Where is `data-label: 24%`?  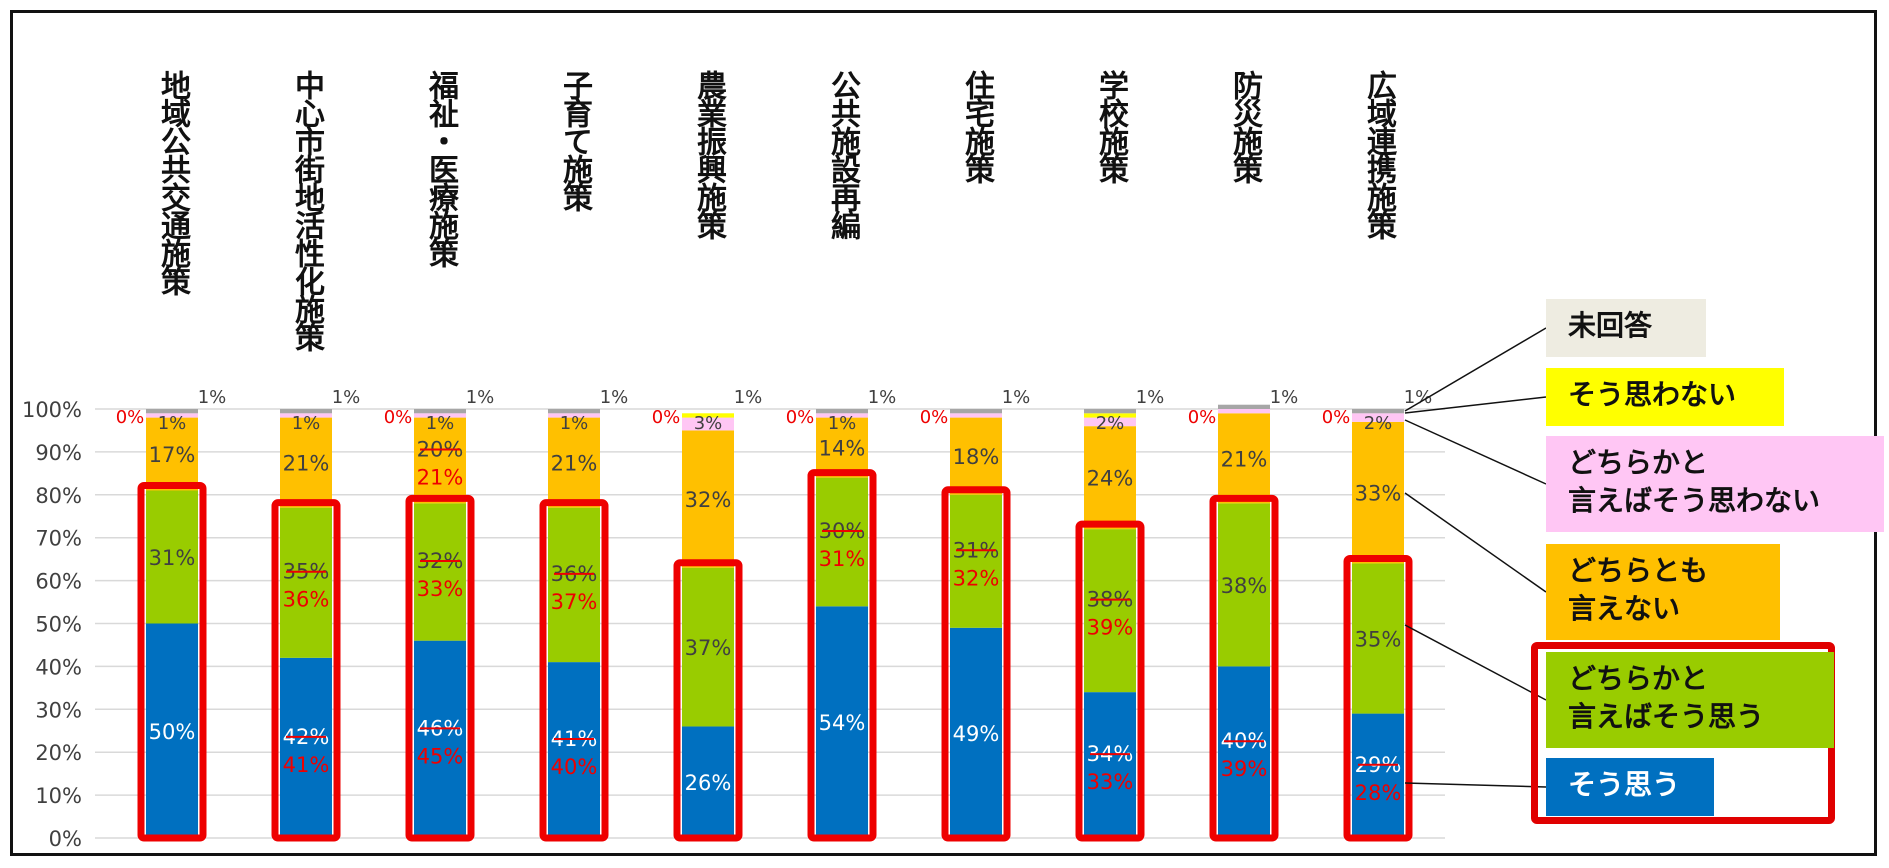
data-label: 24% is located at coordinates (1110, 479).